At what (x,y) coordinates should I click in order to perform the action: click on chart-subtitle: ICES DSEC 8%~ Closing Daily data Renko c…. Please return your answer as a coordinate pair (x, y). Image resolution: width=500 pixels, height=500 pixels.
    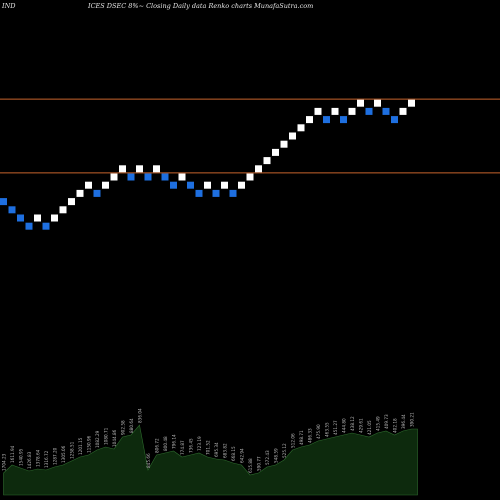
    Looking at the image, I should click on (201, 6).